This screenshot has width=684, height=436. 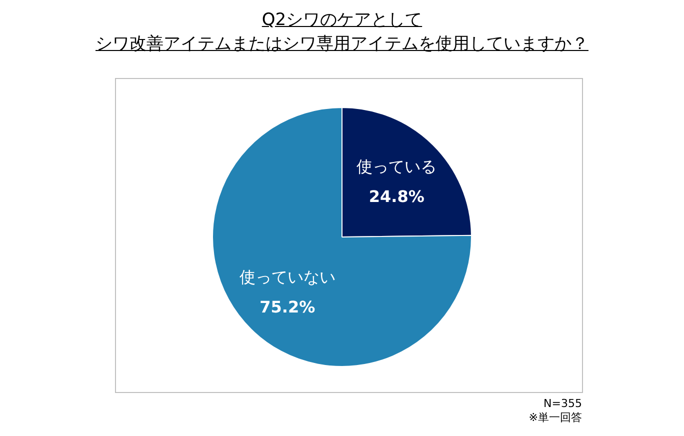 What do you see at coordinates (342, 20) in the screenshot?
I see `chart-title: Q2シワのケアとして` at bounding box center [342, 20].